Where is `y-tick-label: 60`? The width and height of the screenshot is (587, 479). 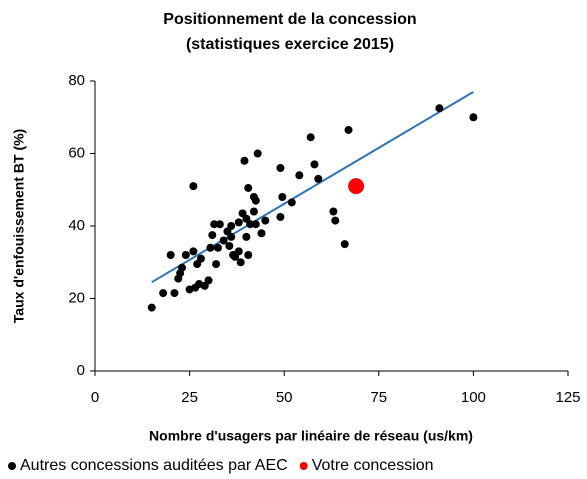
y-tick-label: 60 is located at coordinates (76, 152).